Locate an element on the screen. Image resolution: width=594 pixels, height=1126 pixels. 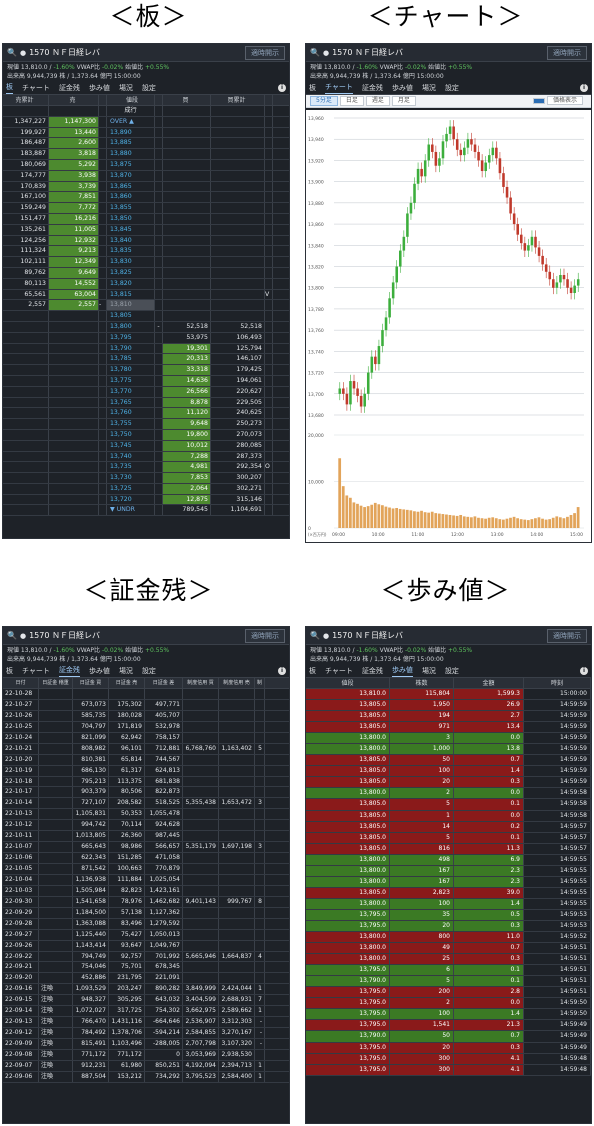
orderbook-row: 13,755 9,648 250,273 is located at coordinates (146, 424).